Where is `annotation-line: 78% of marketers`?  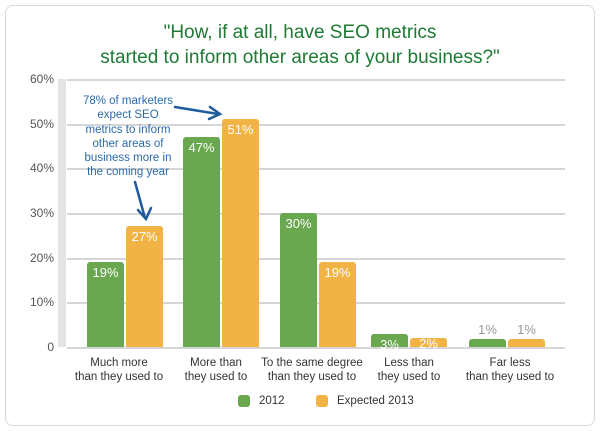
annotation-line: 78% of marketers is located at coordinates (128, 101).